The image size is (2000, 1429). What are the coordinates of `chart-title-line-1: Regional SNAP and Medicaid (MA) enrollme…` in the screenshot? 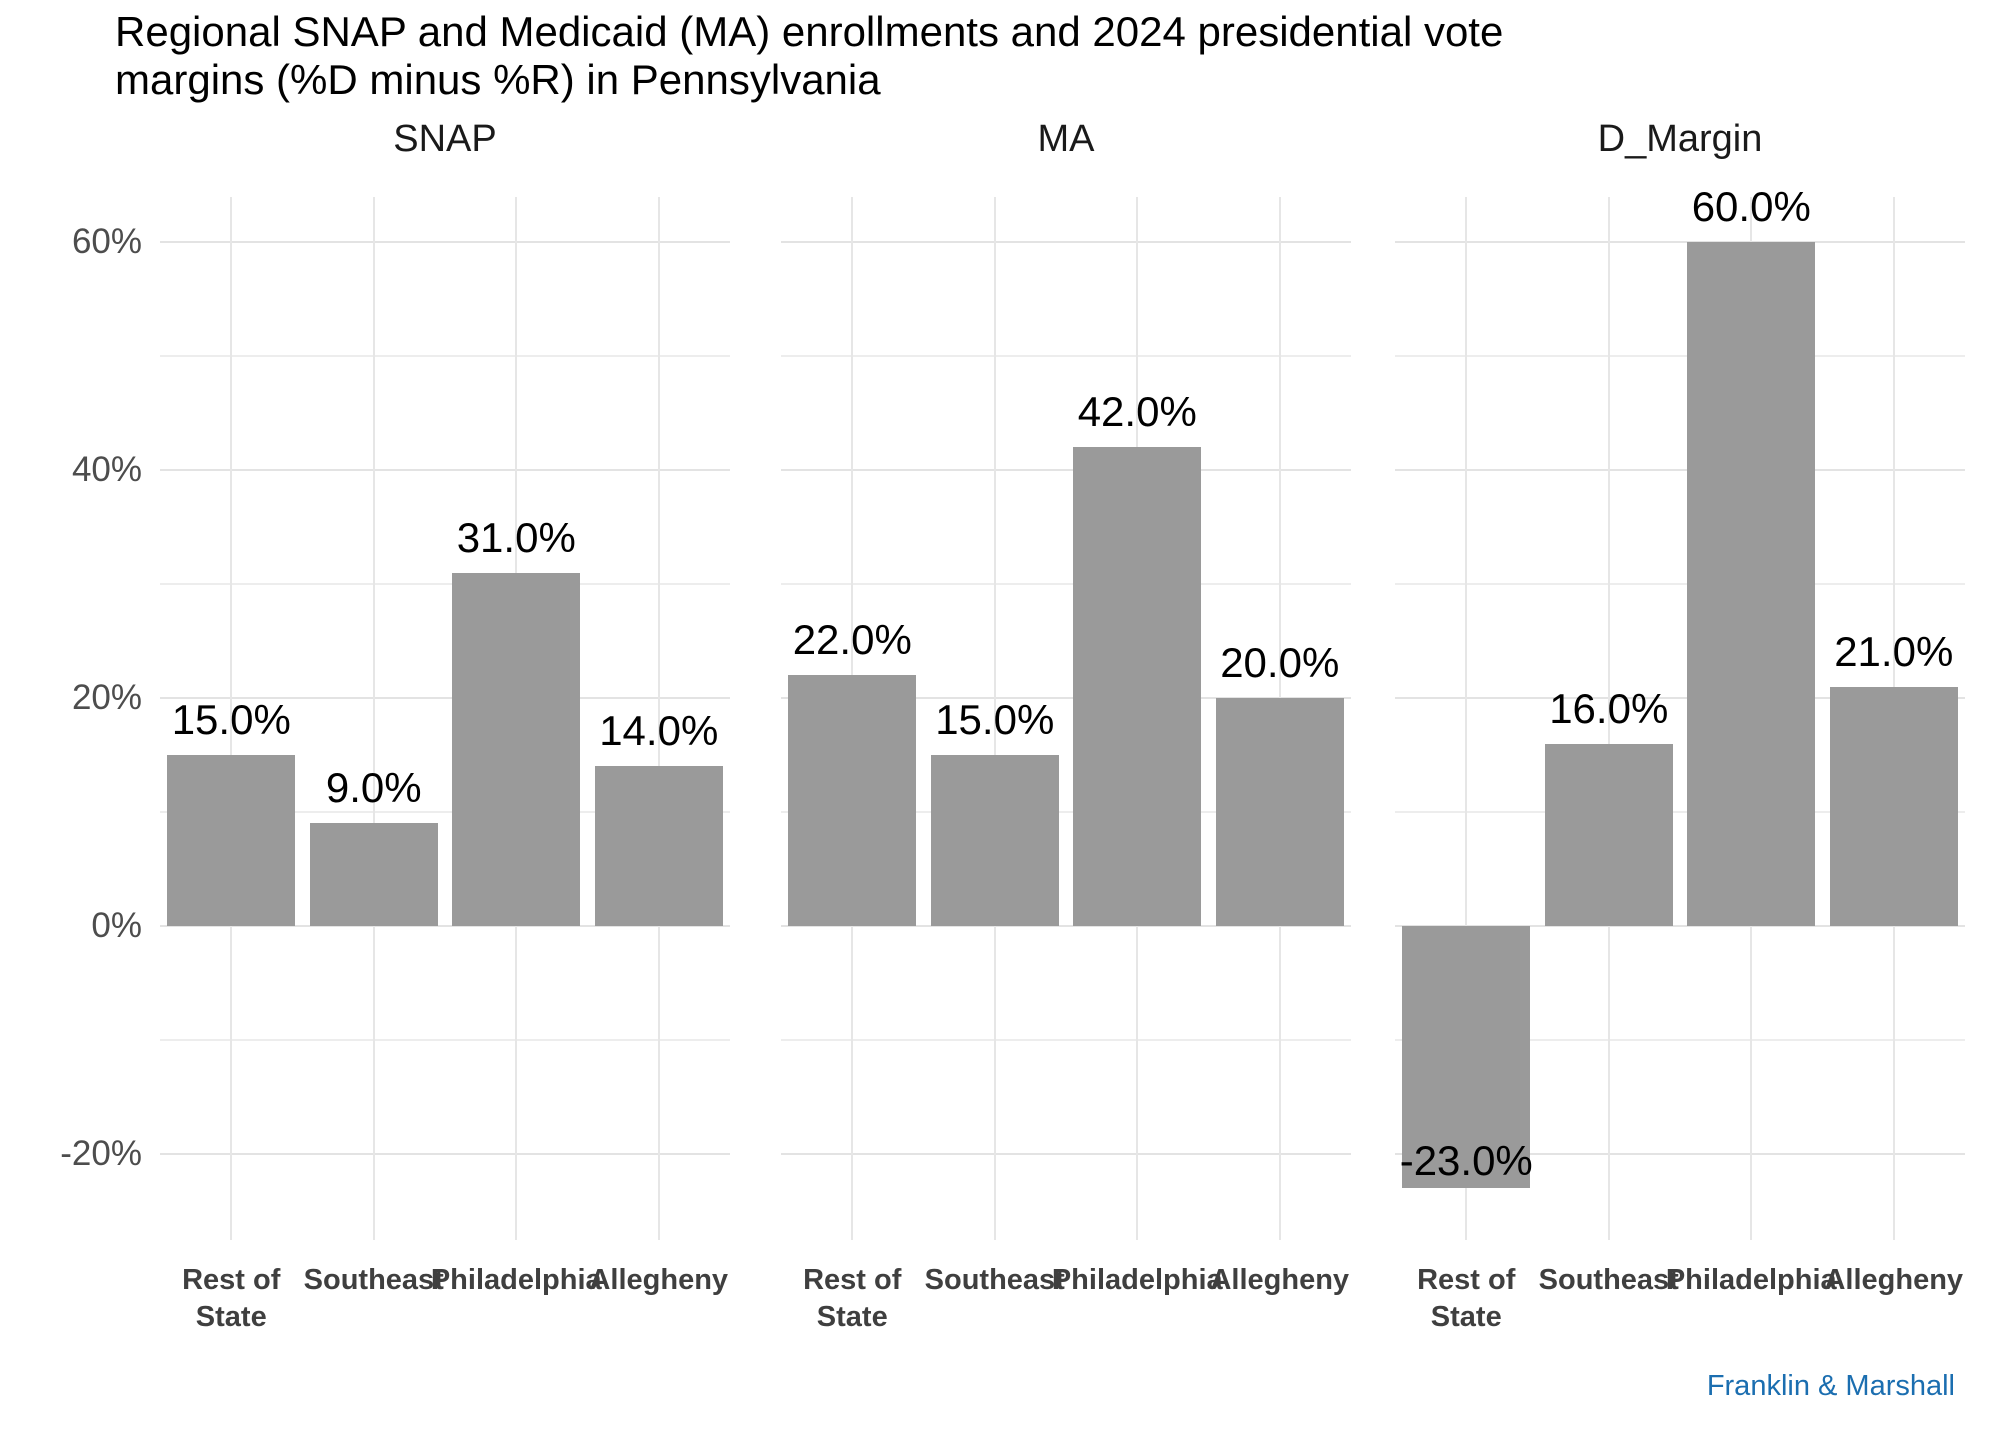 It's located at (809, 31).